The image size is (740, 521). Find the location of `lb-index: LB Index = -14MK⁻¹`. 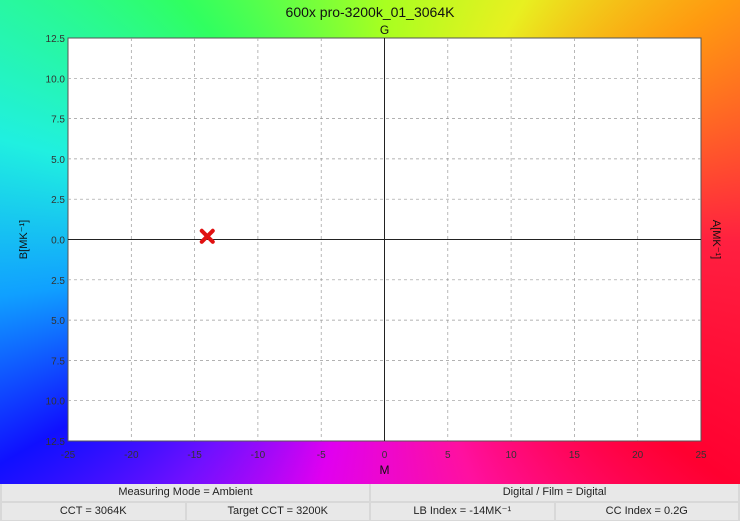

lb-index: LB Index = -14MK⁻¹ is located at coordinates (462, 511).